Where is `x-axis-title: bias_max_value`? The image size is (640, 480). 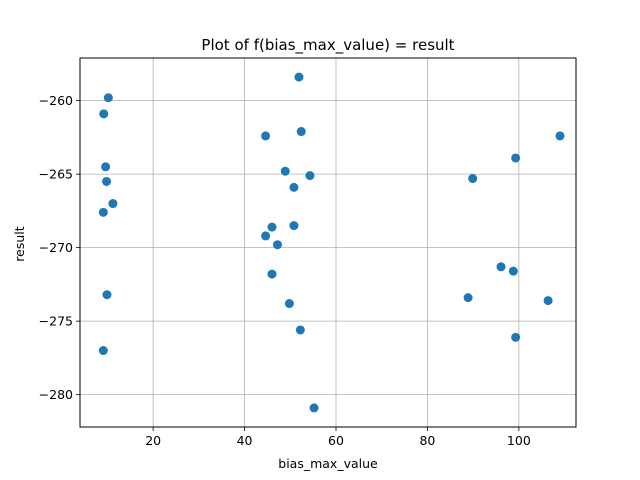 x-axis-title: bias_max_value is located at coordinates (328, 463).